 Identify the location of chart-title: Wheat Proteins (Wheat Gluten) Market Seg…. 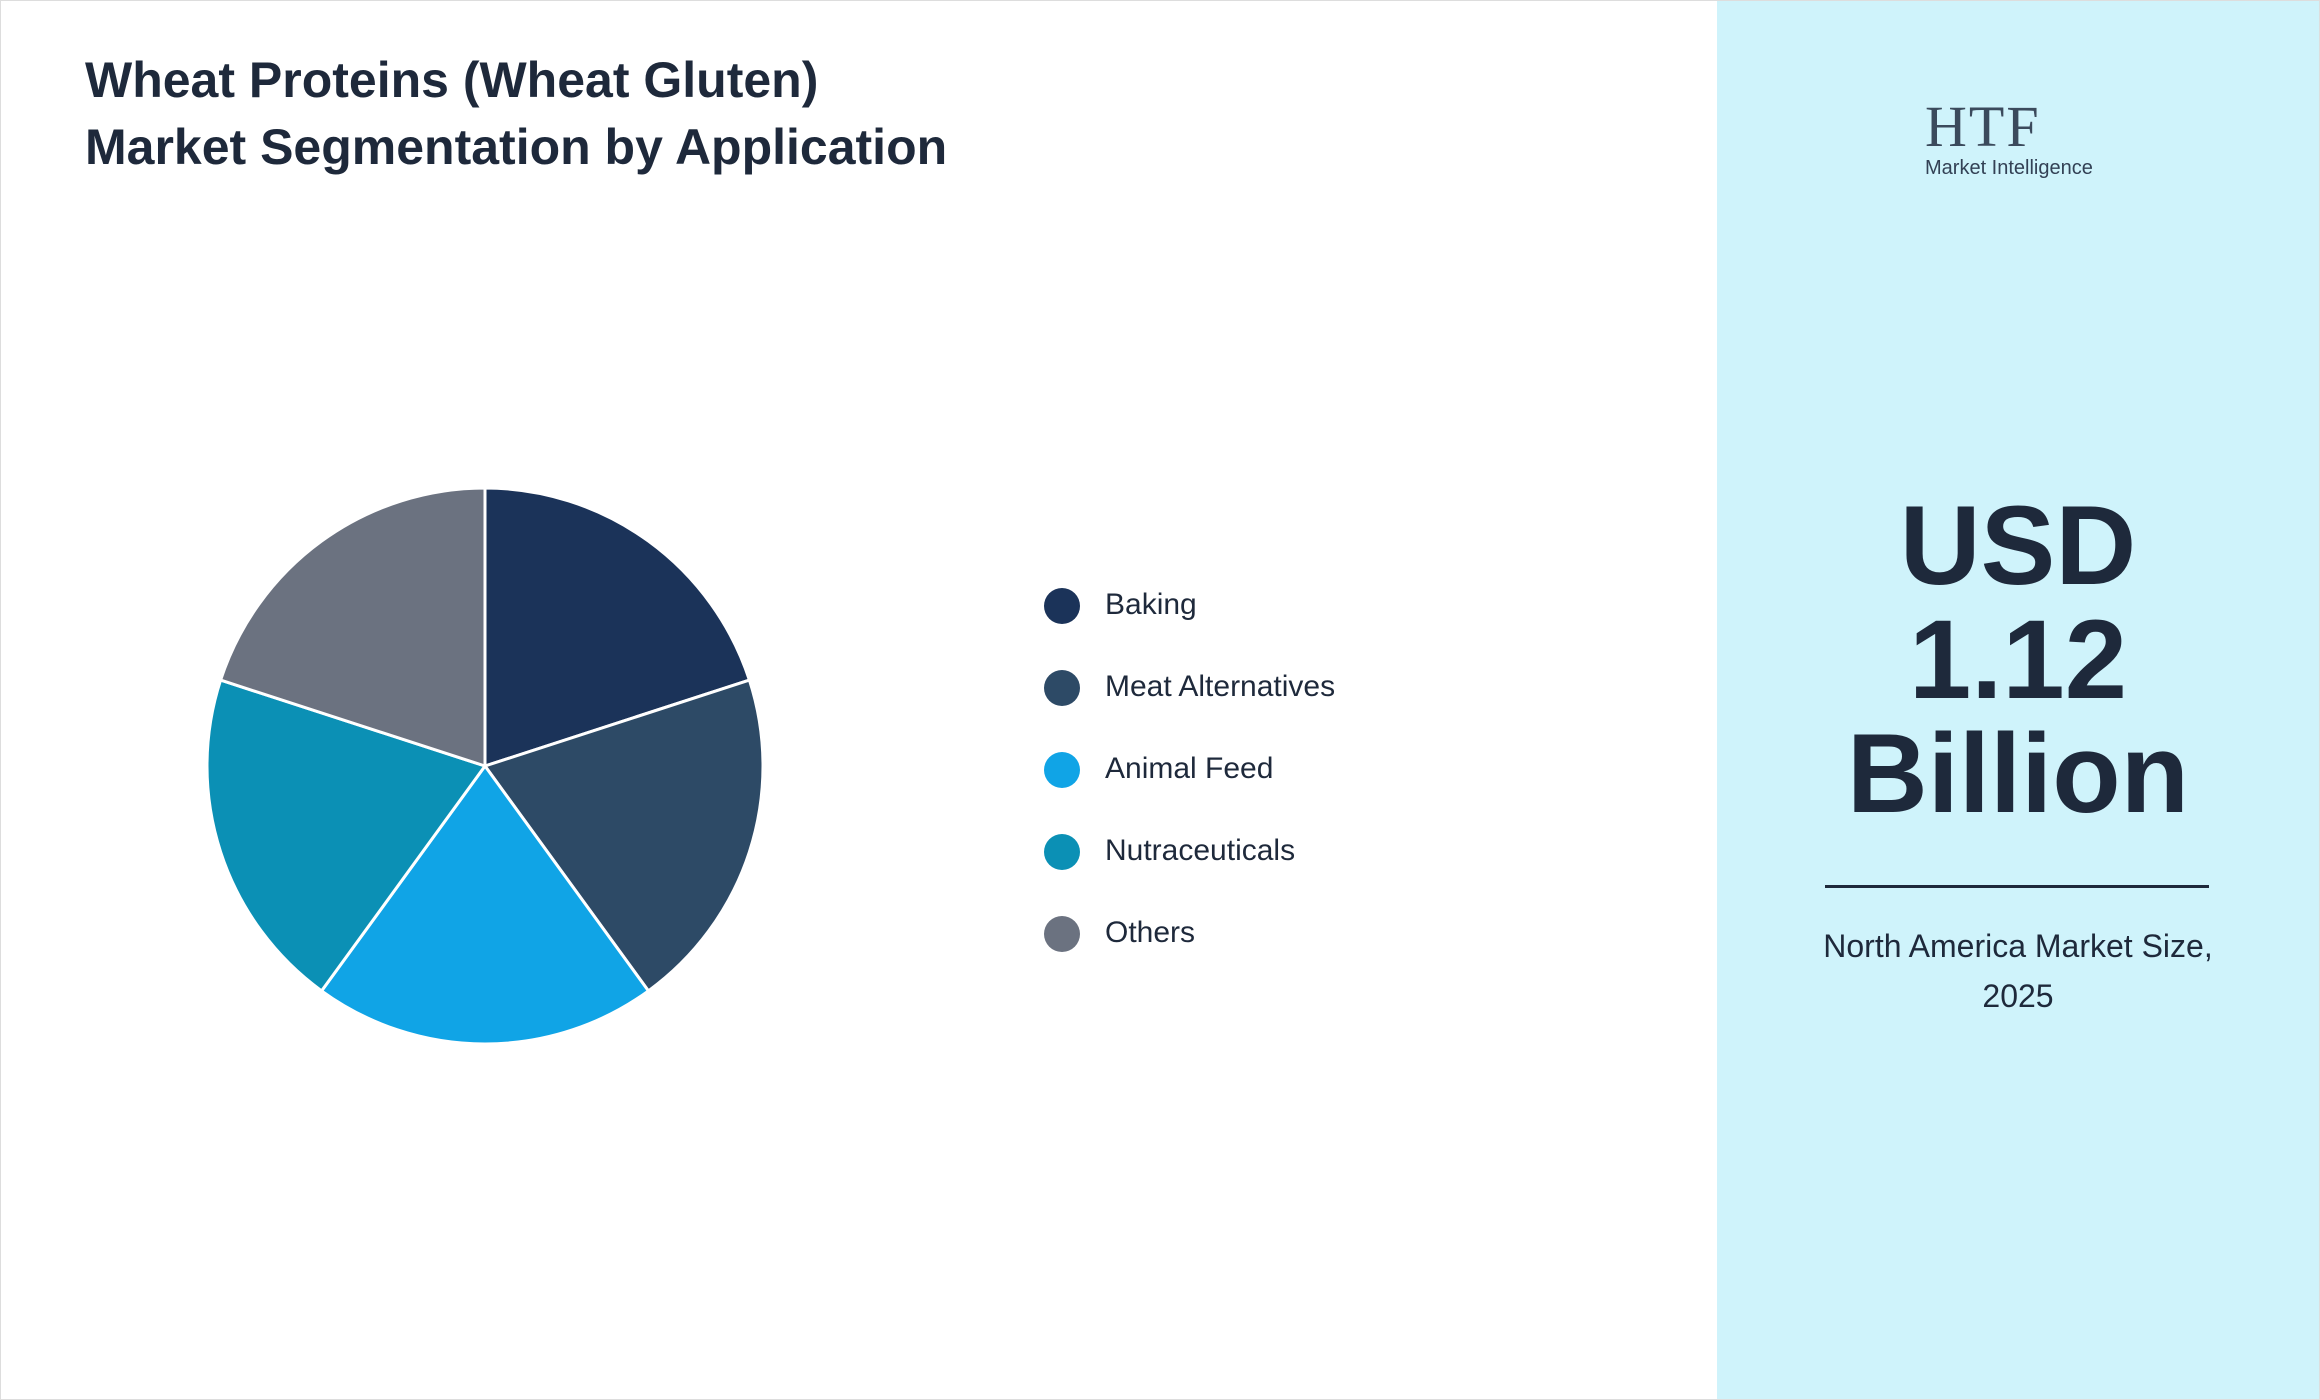
(516, 113).